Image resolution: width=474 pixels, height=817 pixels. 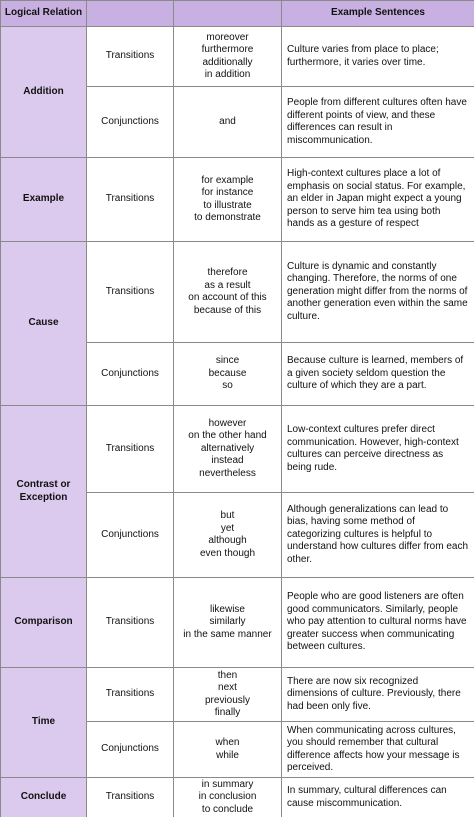 I want to click on connector-word: for example, so click(x=227, y=180).